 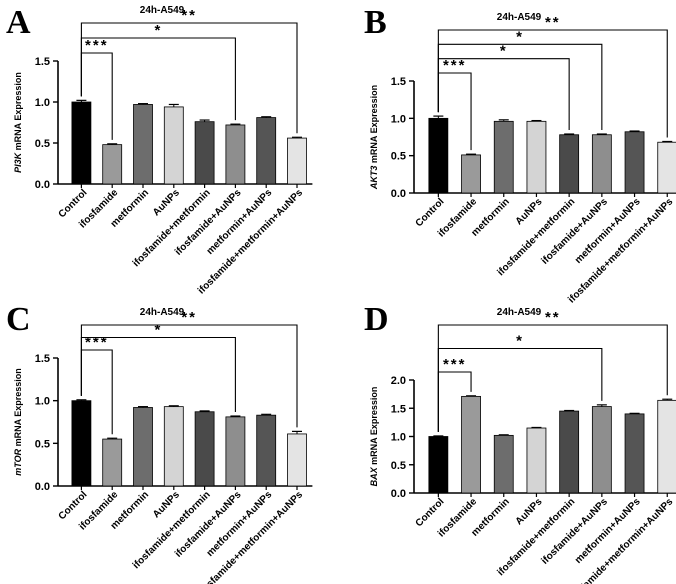 I want to click on y-axis-label: BAX mRNA Expression, so click(x=374, y=437).